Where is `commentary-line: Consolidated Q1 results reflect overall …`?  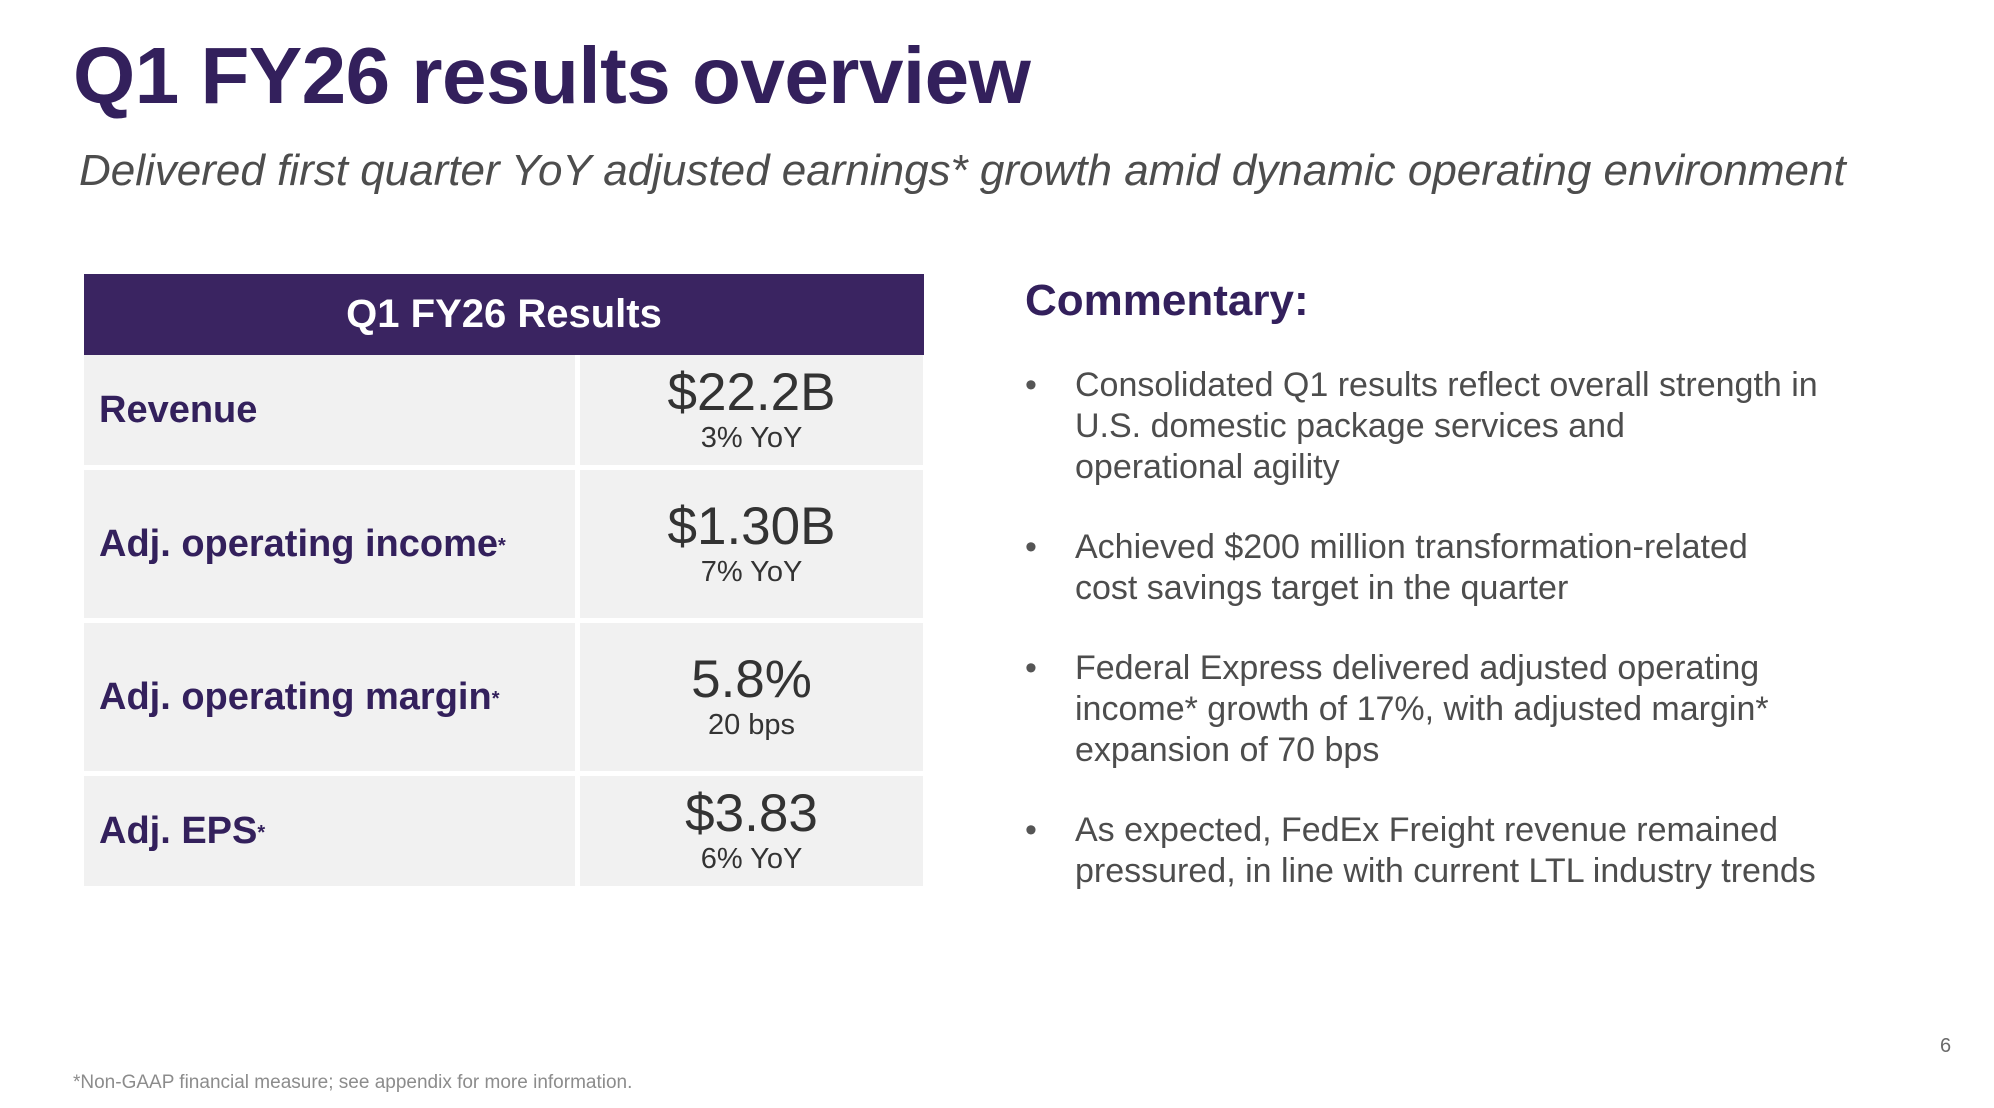 commentary-line: Consolidated Q1 results reflect overall … is located at coordinates (1446, 385).